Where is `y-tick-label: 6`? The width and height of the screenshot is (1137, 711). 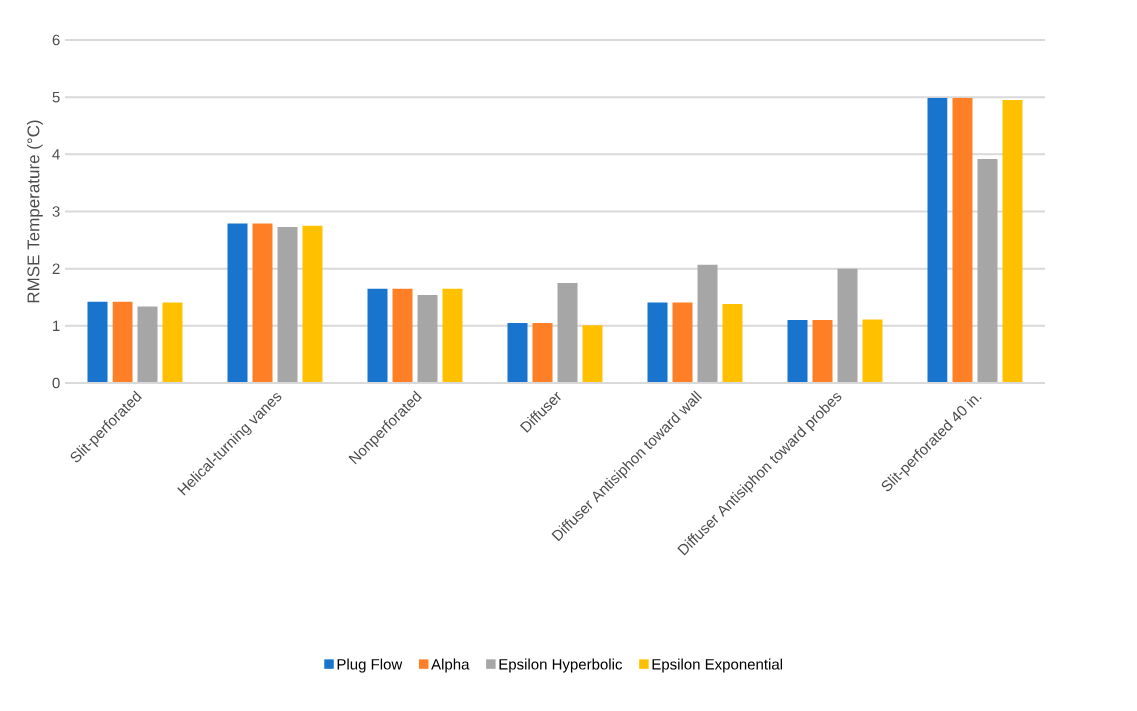 y-tick-label: 6 is located at coordinates (56, 40).